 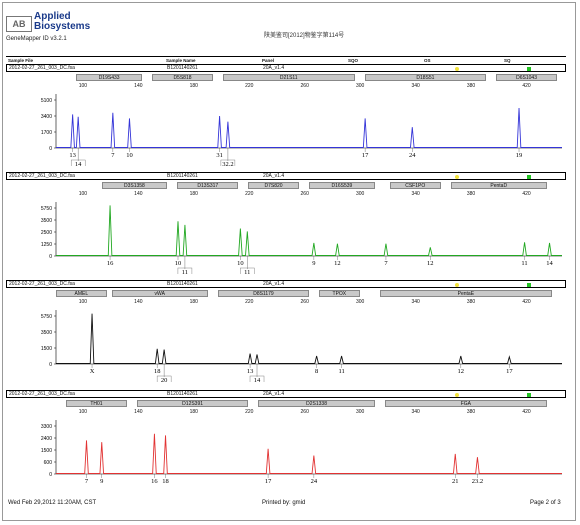 What do you see at coordinates (425, 77) in the screenshot?
I see `locus-d18s51: D18S51` at bounding box center [425, 77].